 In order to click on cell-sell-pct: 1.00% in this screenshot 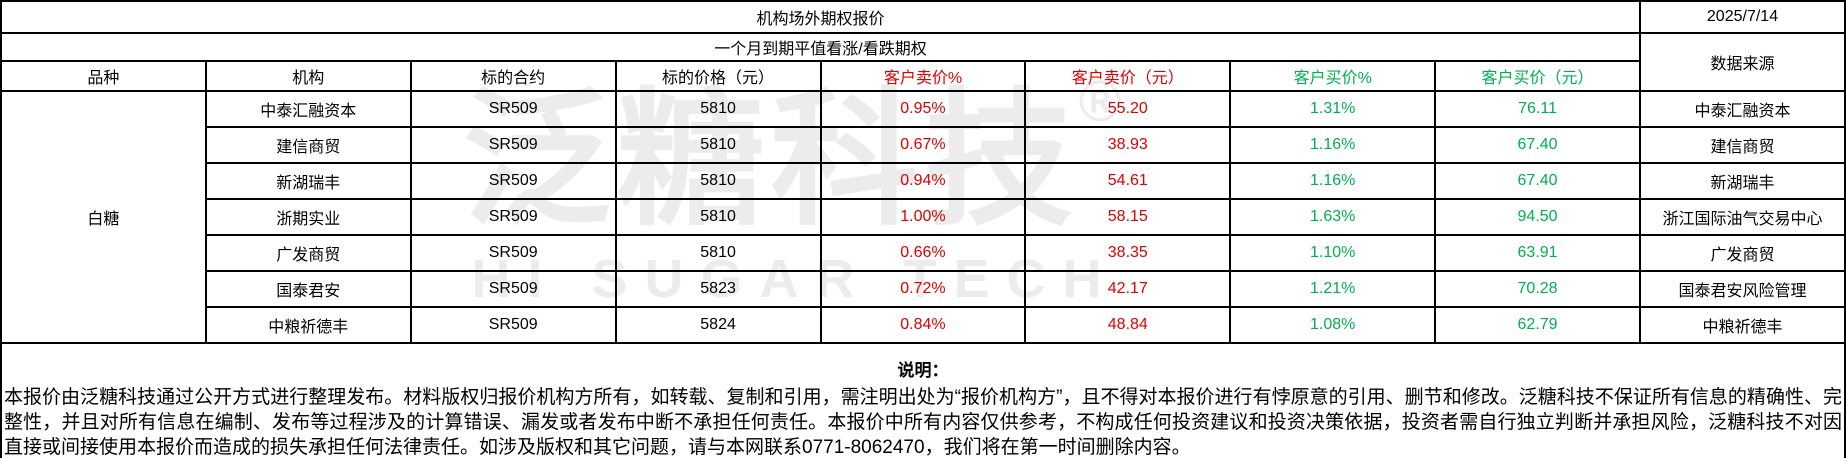, I will do `click(923, 217)`.